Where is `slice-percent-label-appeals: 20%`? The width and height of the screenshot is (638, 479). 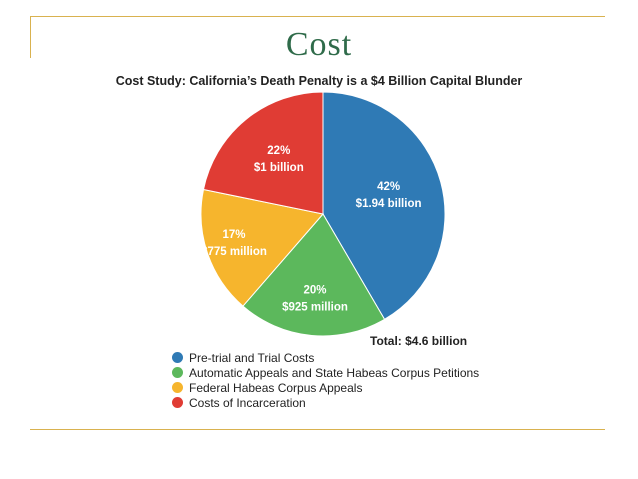
slice-percent-label-appeals: 20% is located at coordinates (314, 291).